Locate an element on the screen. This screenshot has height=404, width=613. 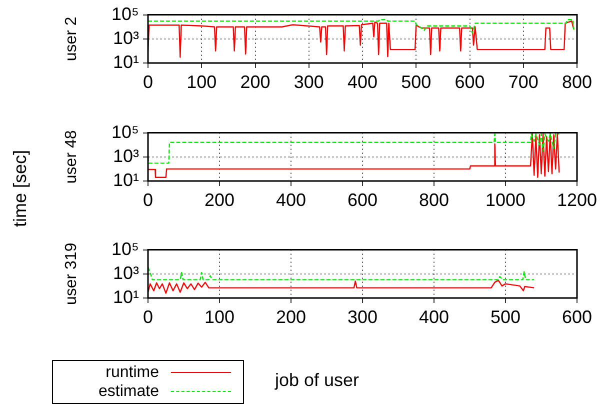
x-tick-label: 700 is located at coordinates (523, 82).